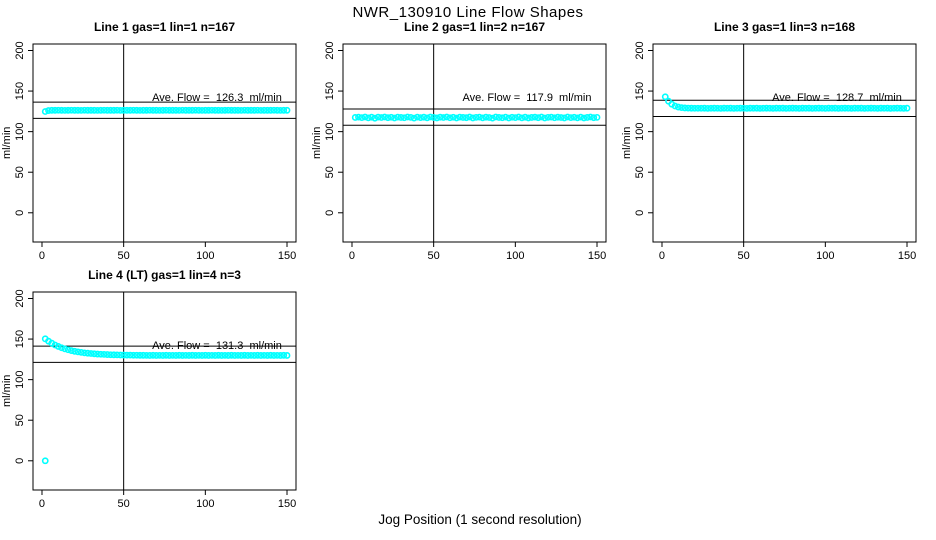 This screenshot has height=540, width=936. What do you see at coordinates (164, 27) in the screenshot?
I see `panel-title-line-1: Line 1 gas=1 lin=1 n=167` at bounding box center [164, 27].